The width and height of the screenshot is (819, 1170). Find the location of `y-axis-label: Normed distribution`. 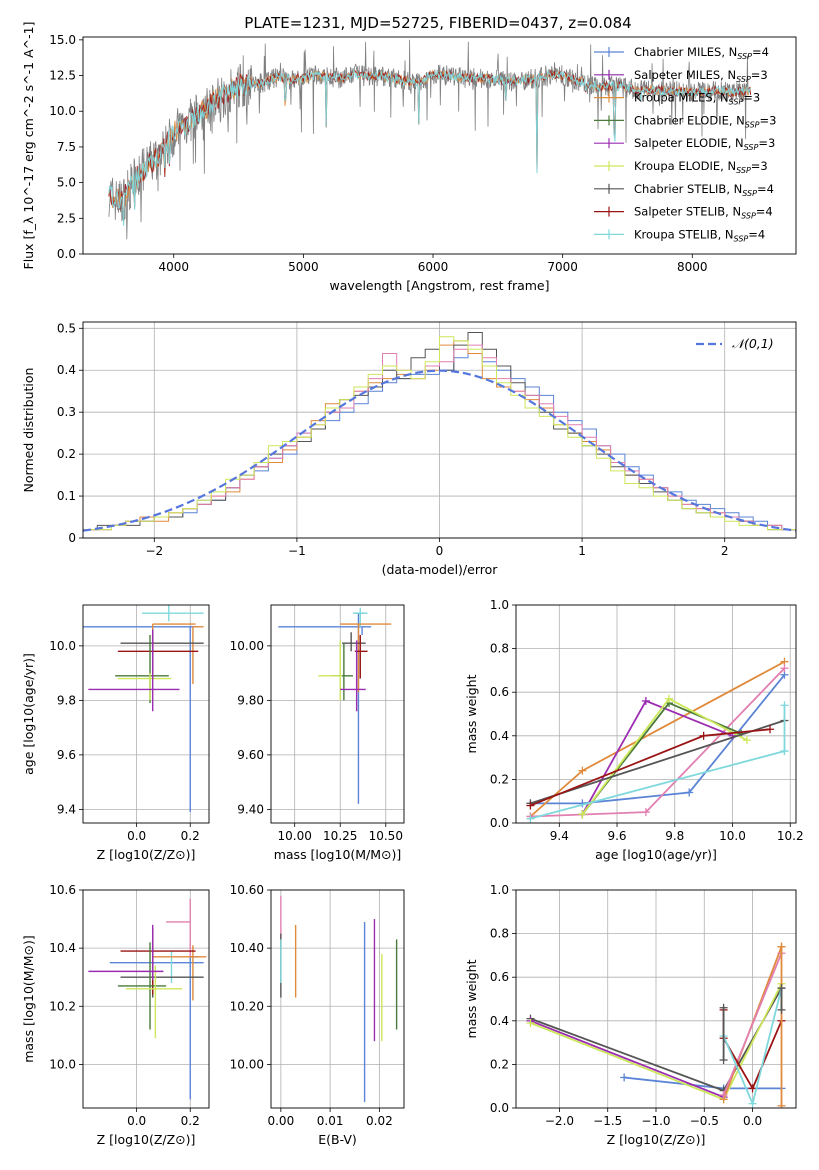

y-axis-label: Normed distribution is located at coordinates (28, 430).